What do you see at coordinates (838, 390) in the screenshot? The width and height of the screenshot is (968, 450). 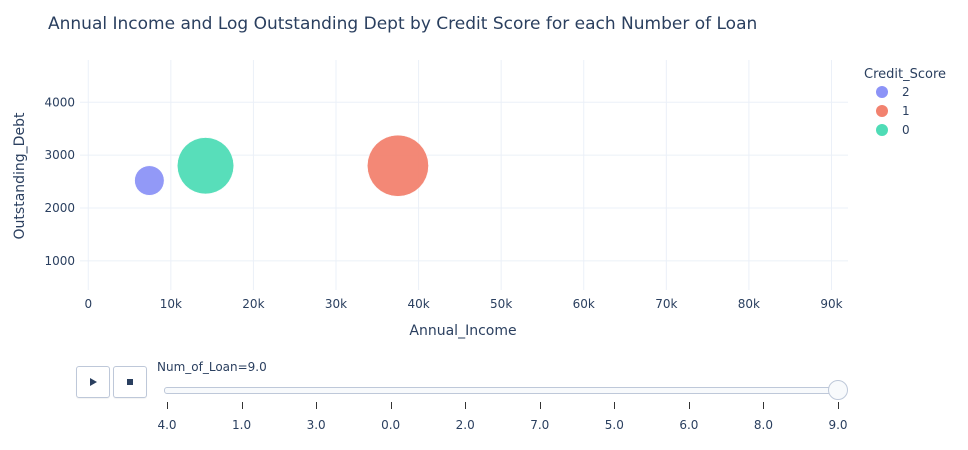 I see `slider-handle` at bounding box center [838, 390].